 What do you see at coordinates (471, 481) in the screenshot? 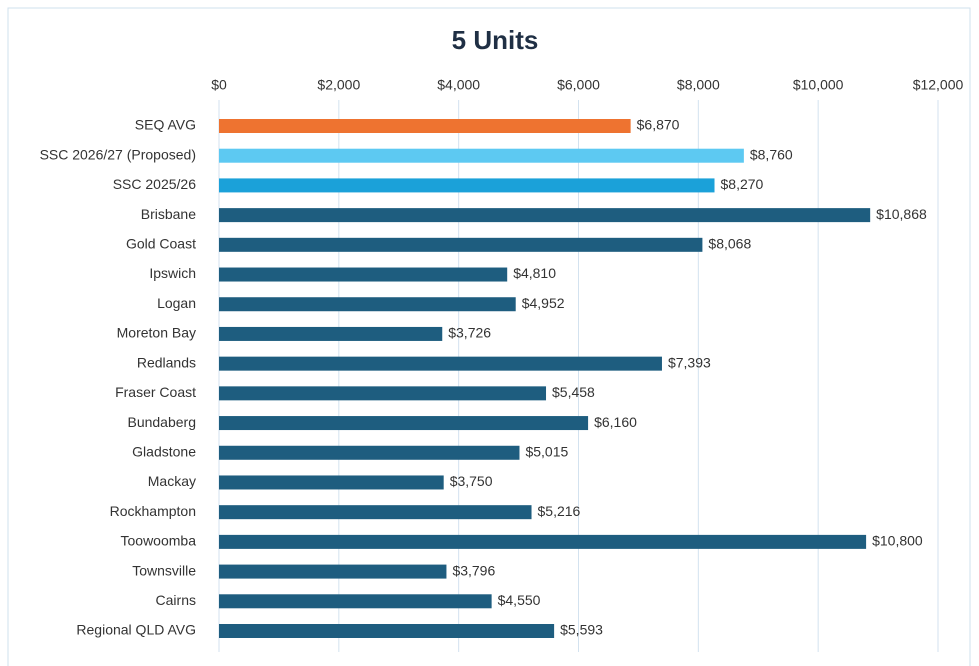
I see `value-label: $3,750` at bounding box center [471, 481].